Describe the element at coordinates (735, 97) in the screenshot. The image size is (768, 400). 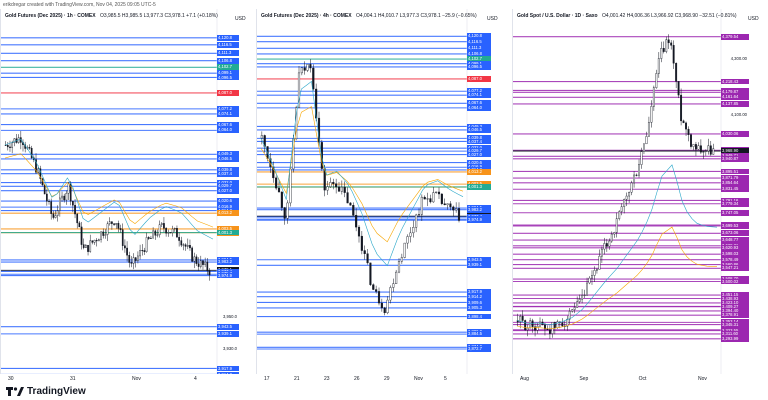
I see `price-level-tag: 4,161.64` at that location.